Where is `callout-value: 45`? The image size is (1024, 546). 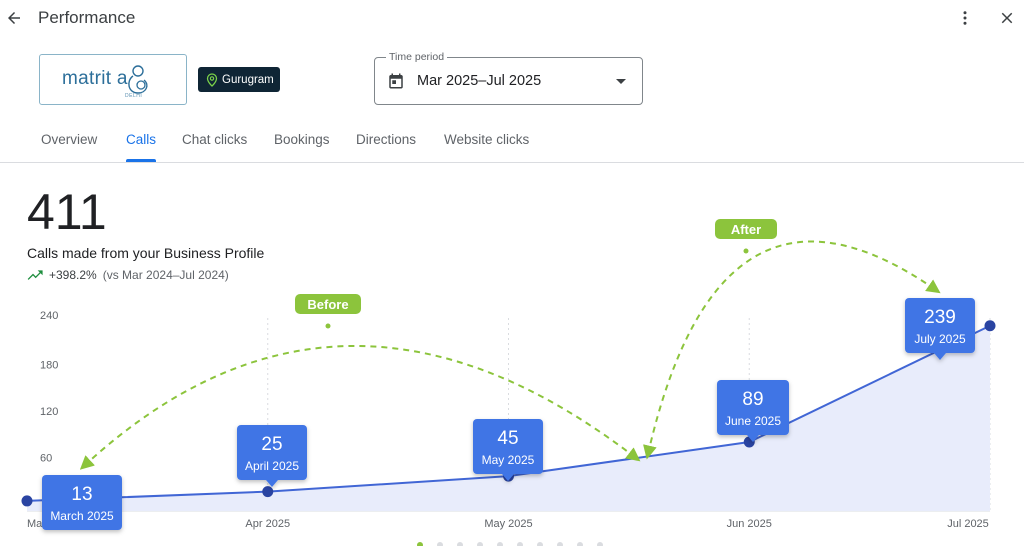
callout-value: 45 is located at coordinates (507, 438).